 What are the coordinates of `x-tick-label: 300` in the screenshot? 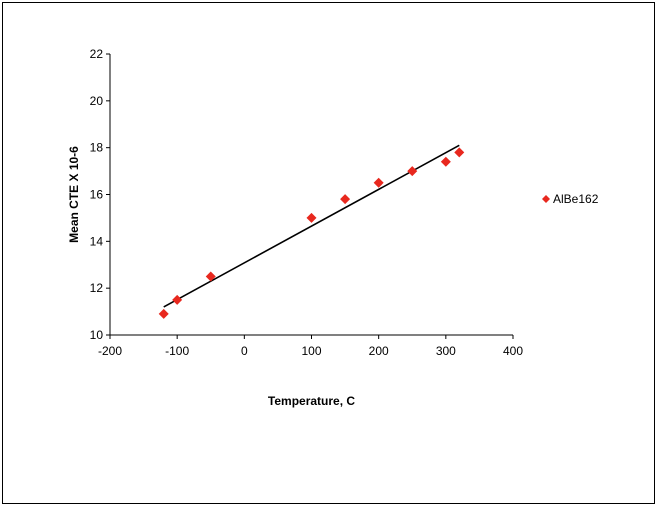 It's located at (446, 351).